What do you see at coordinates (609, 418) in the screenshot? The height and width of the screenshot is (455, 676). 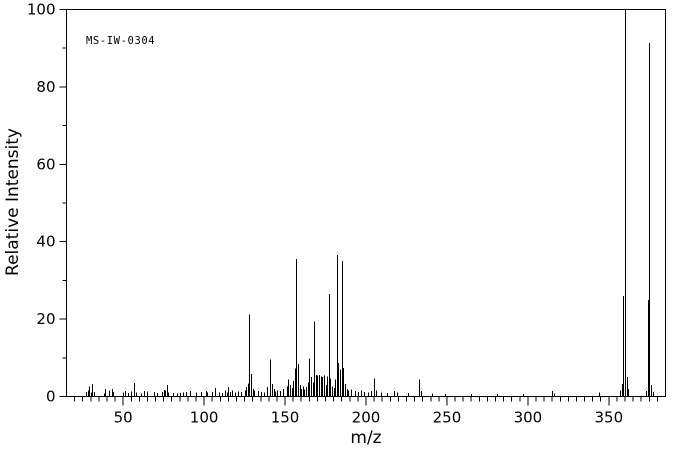 I see `x-tick-label: 350` at bounding box center [609, 418].